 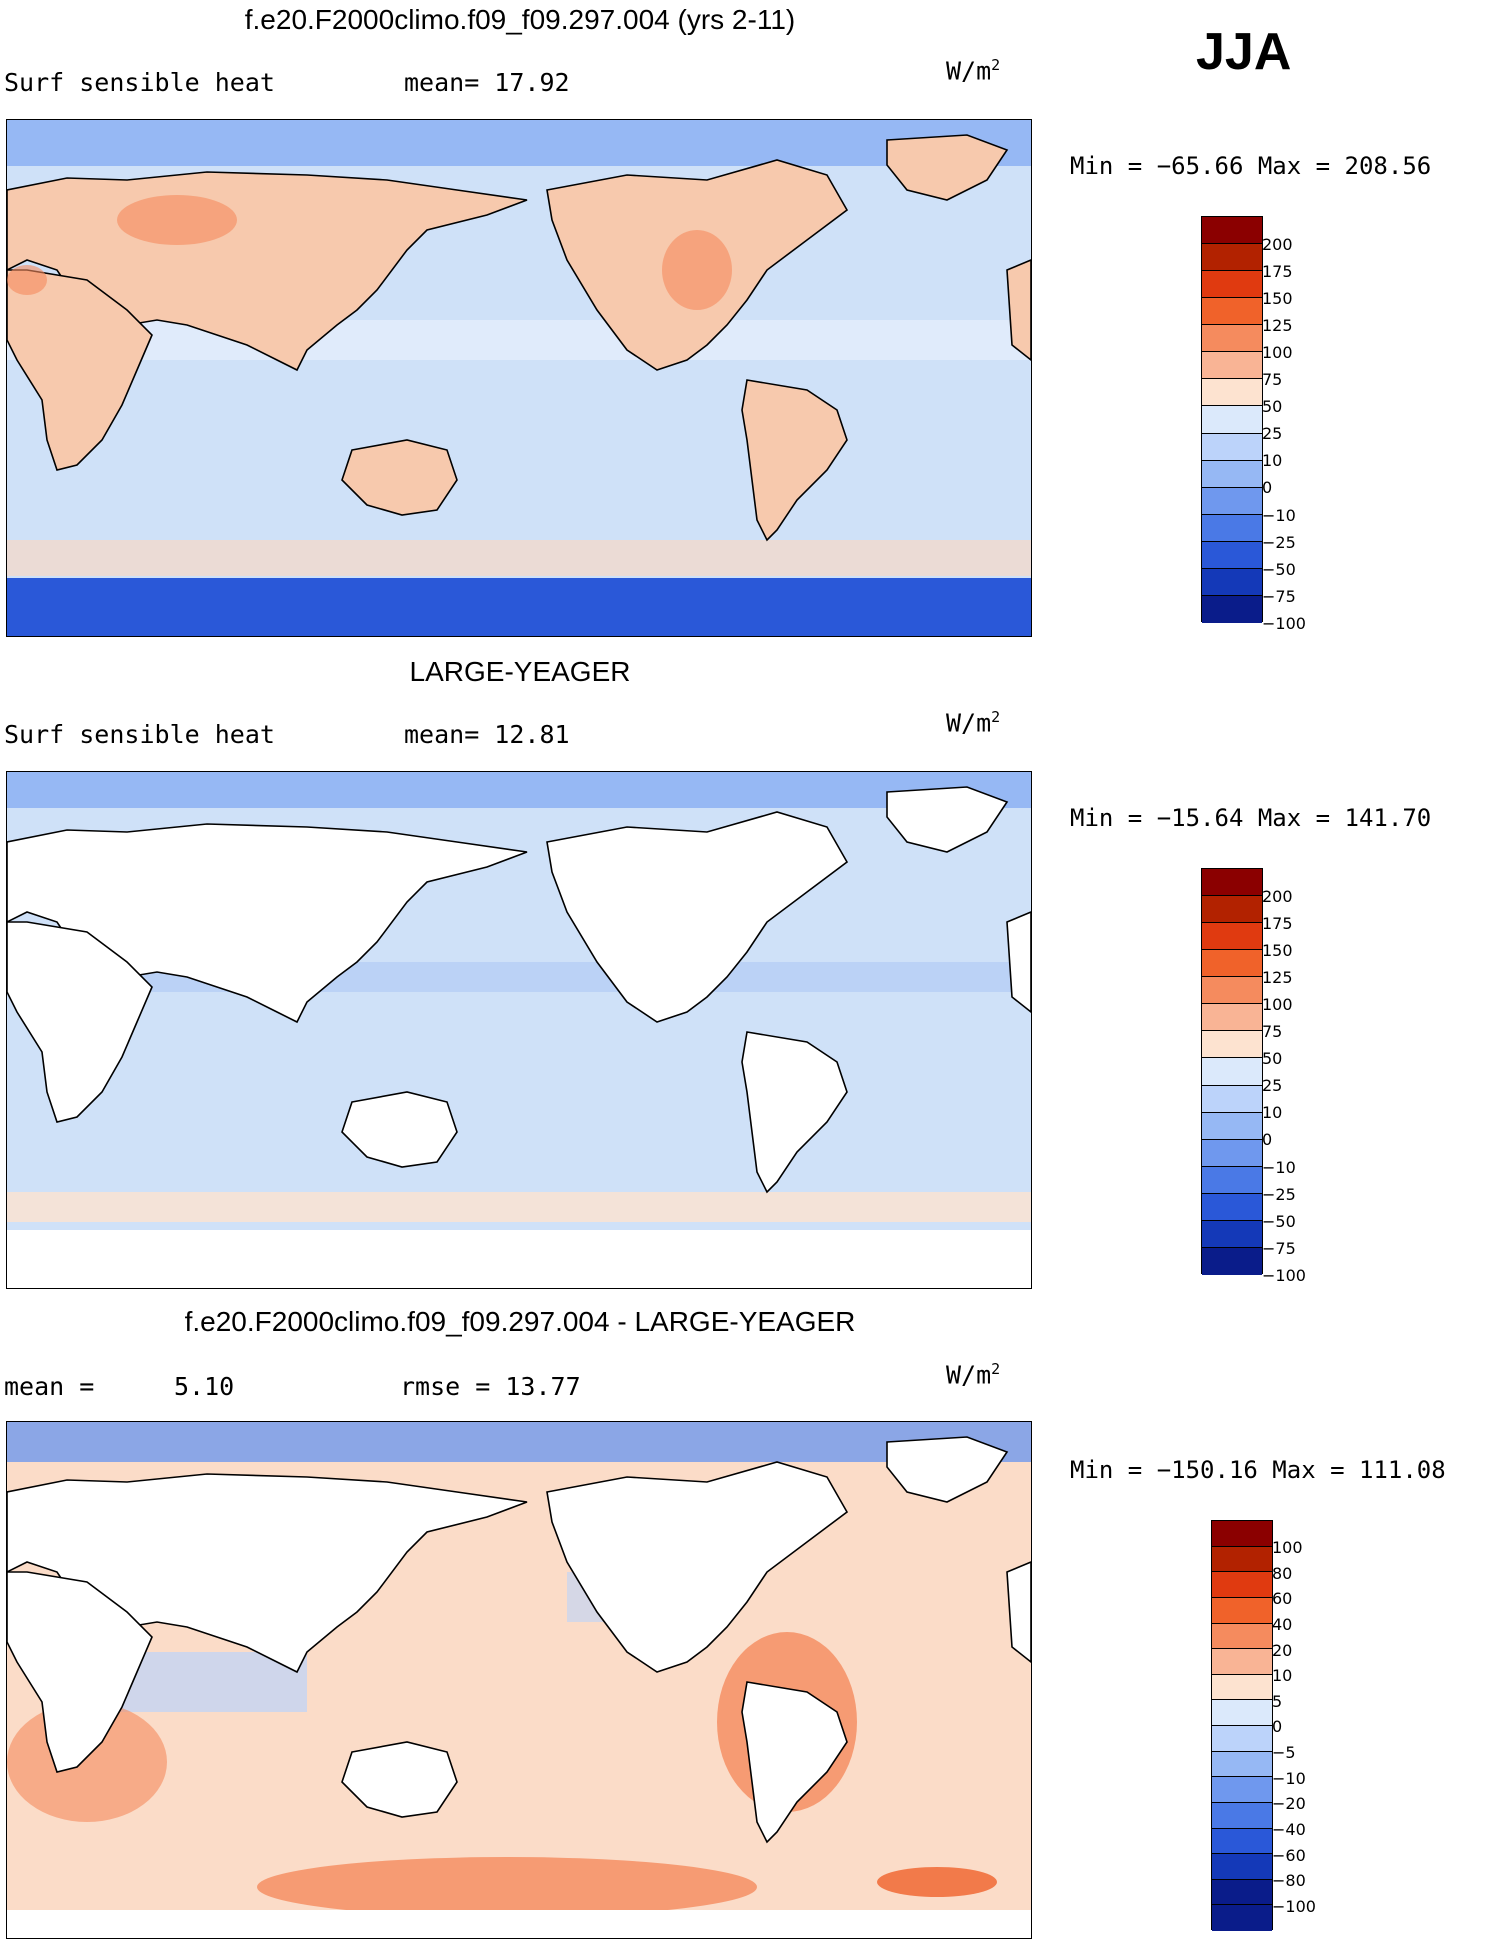 I want to click on colorbar-tick-label: 80, so click(x=1282, y=1573).